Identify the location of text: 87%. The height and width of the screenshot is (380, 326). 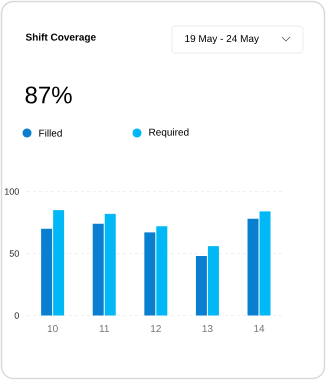
(49, 95).